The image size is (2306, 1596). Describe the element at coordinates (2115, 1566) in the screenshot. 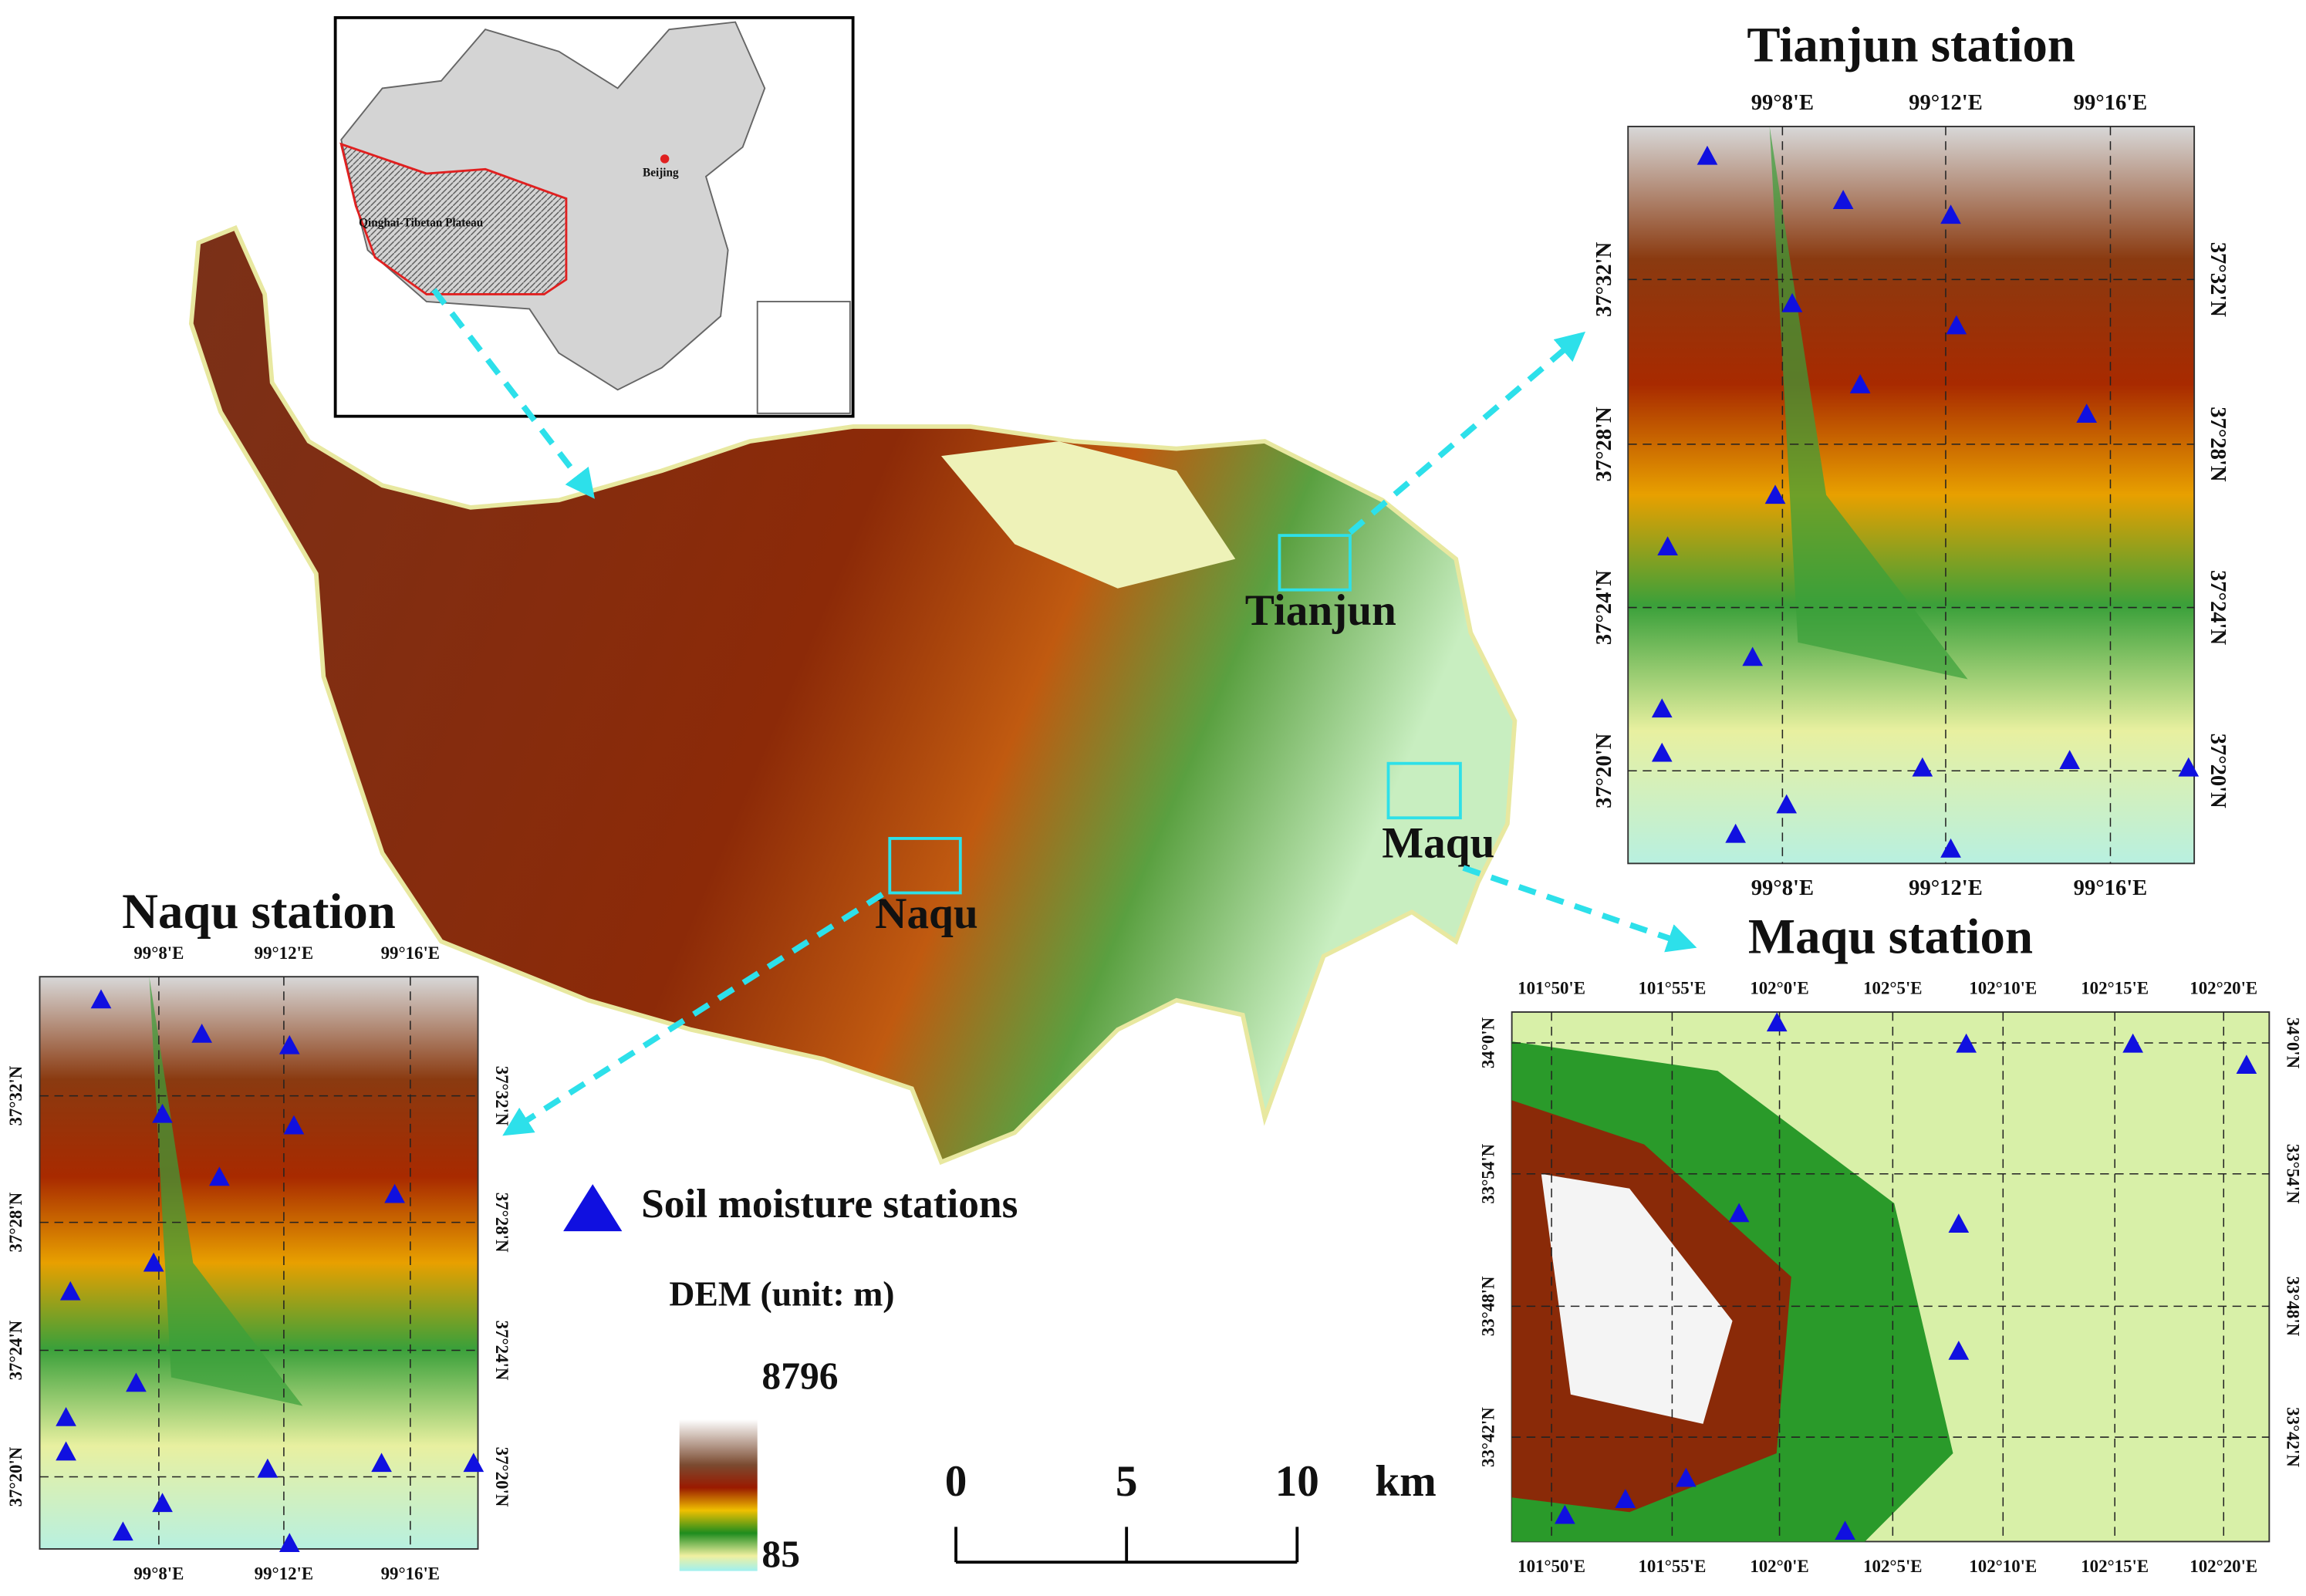

I see `lon-tick-label: 102°15'E` at that location.